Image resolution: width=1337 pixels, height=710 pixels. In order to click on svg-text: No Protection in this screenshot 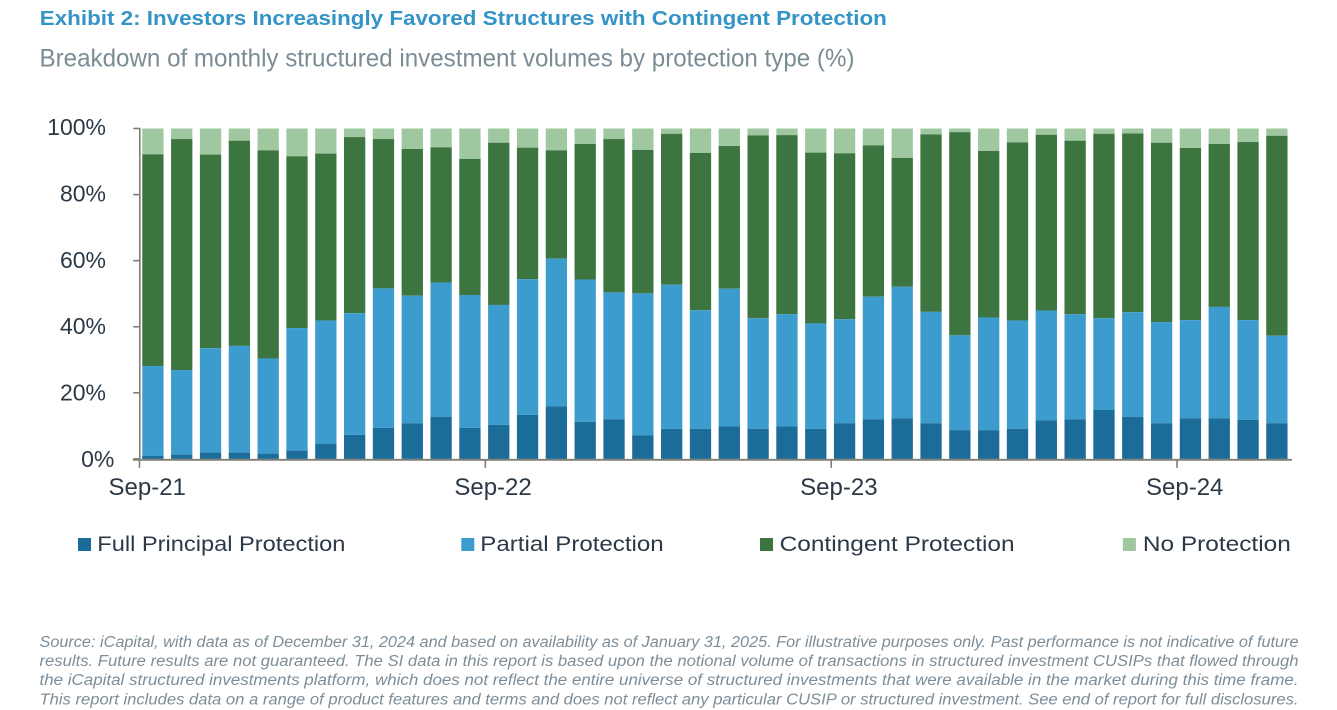, I will do `click(1217, 544)`.